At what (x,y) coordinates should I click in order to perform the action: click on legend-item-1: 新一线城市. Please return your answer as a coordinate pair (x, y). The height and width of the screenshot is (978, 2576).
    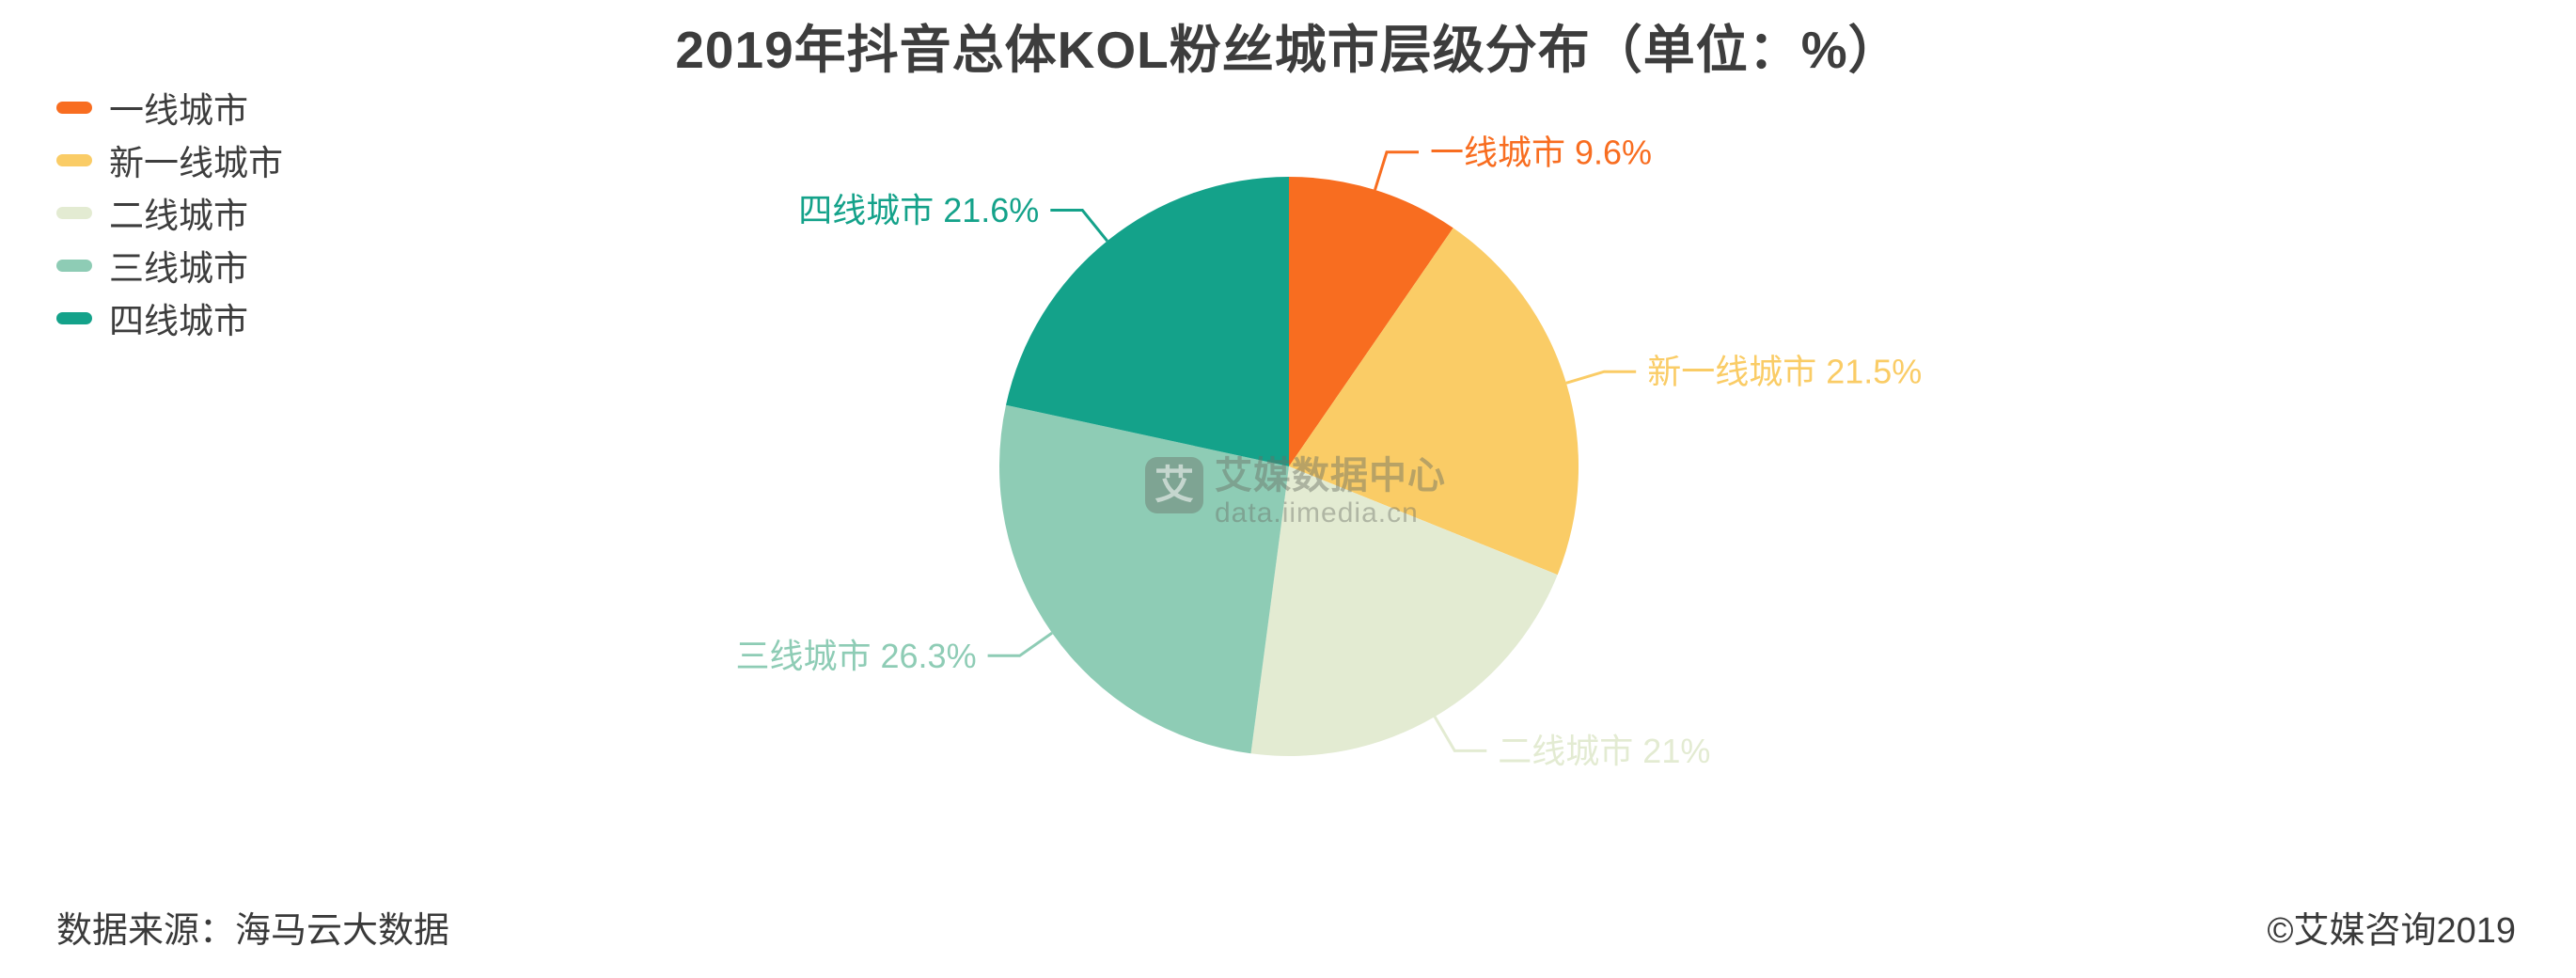
    Looking at the image, I should click on (170, 160).